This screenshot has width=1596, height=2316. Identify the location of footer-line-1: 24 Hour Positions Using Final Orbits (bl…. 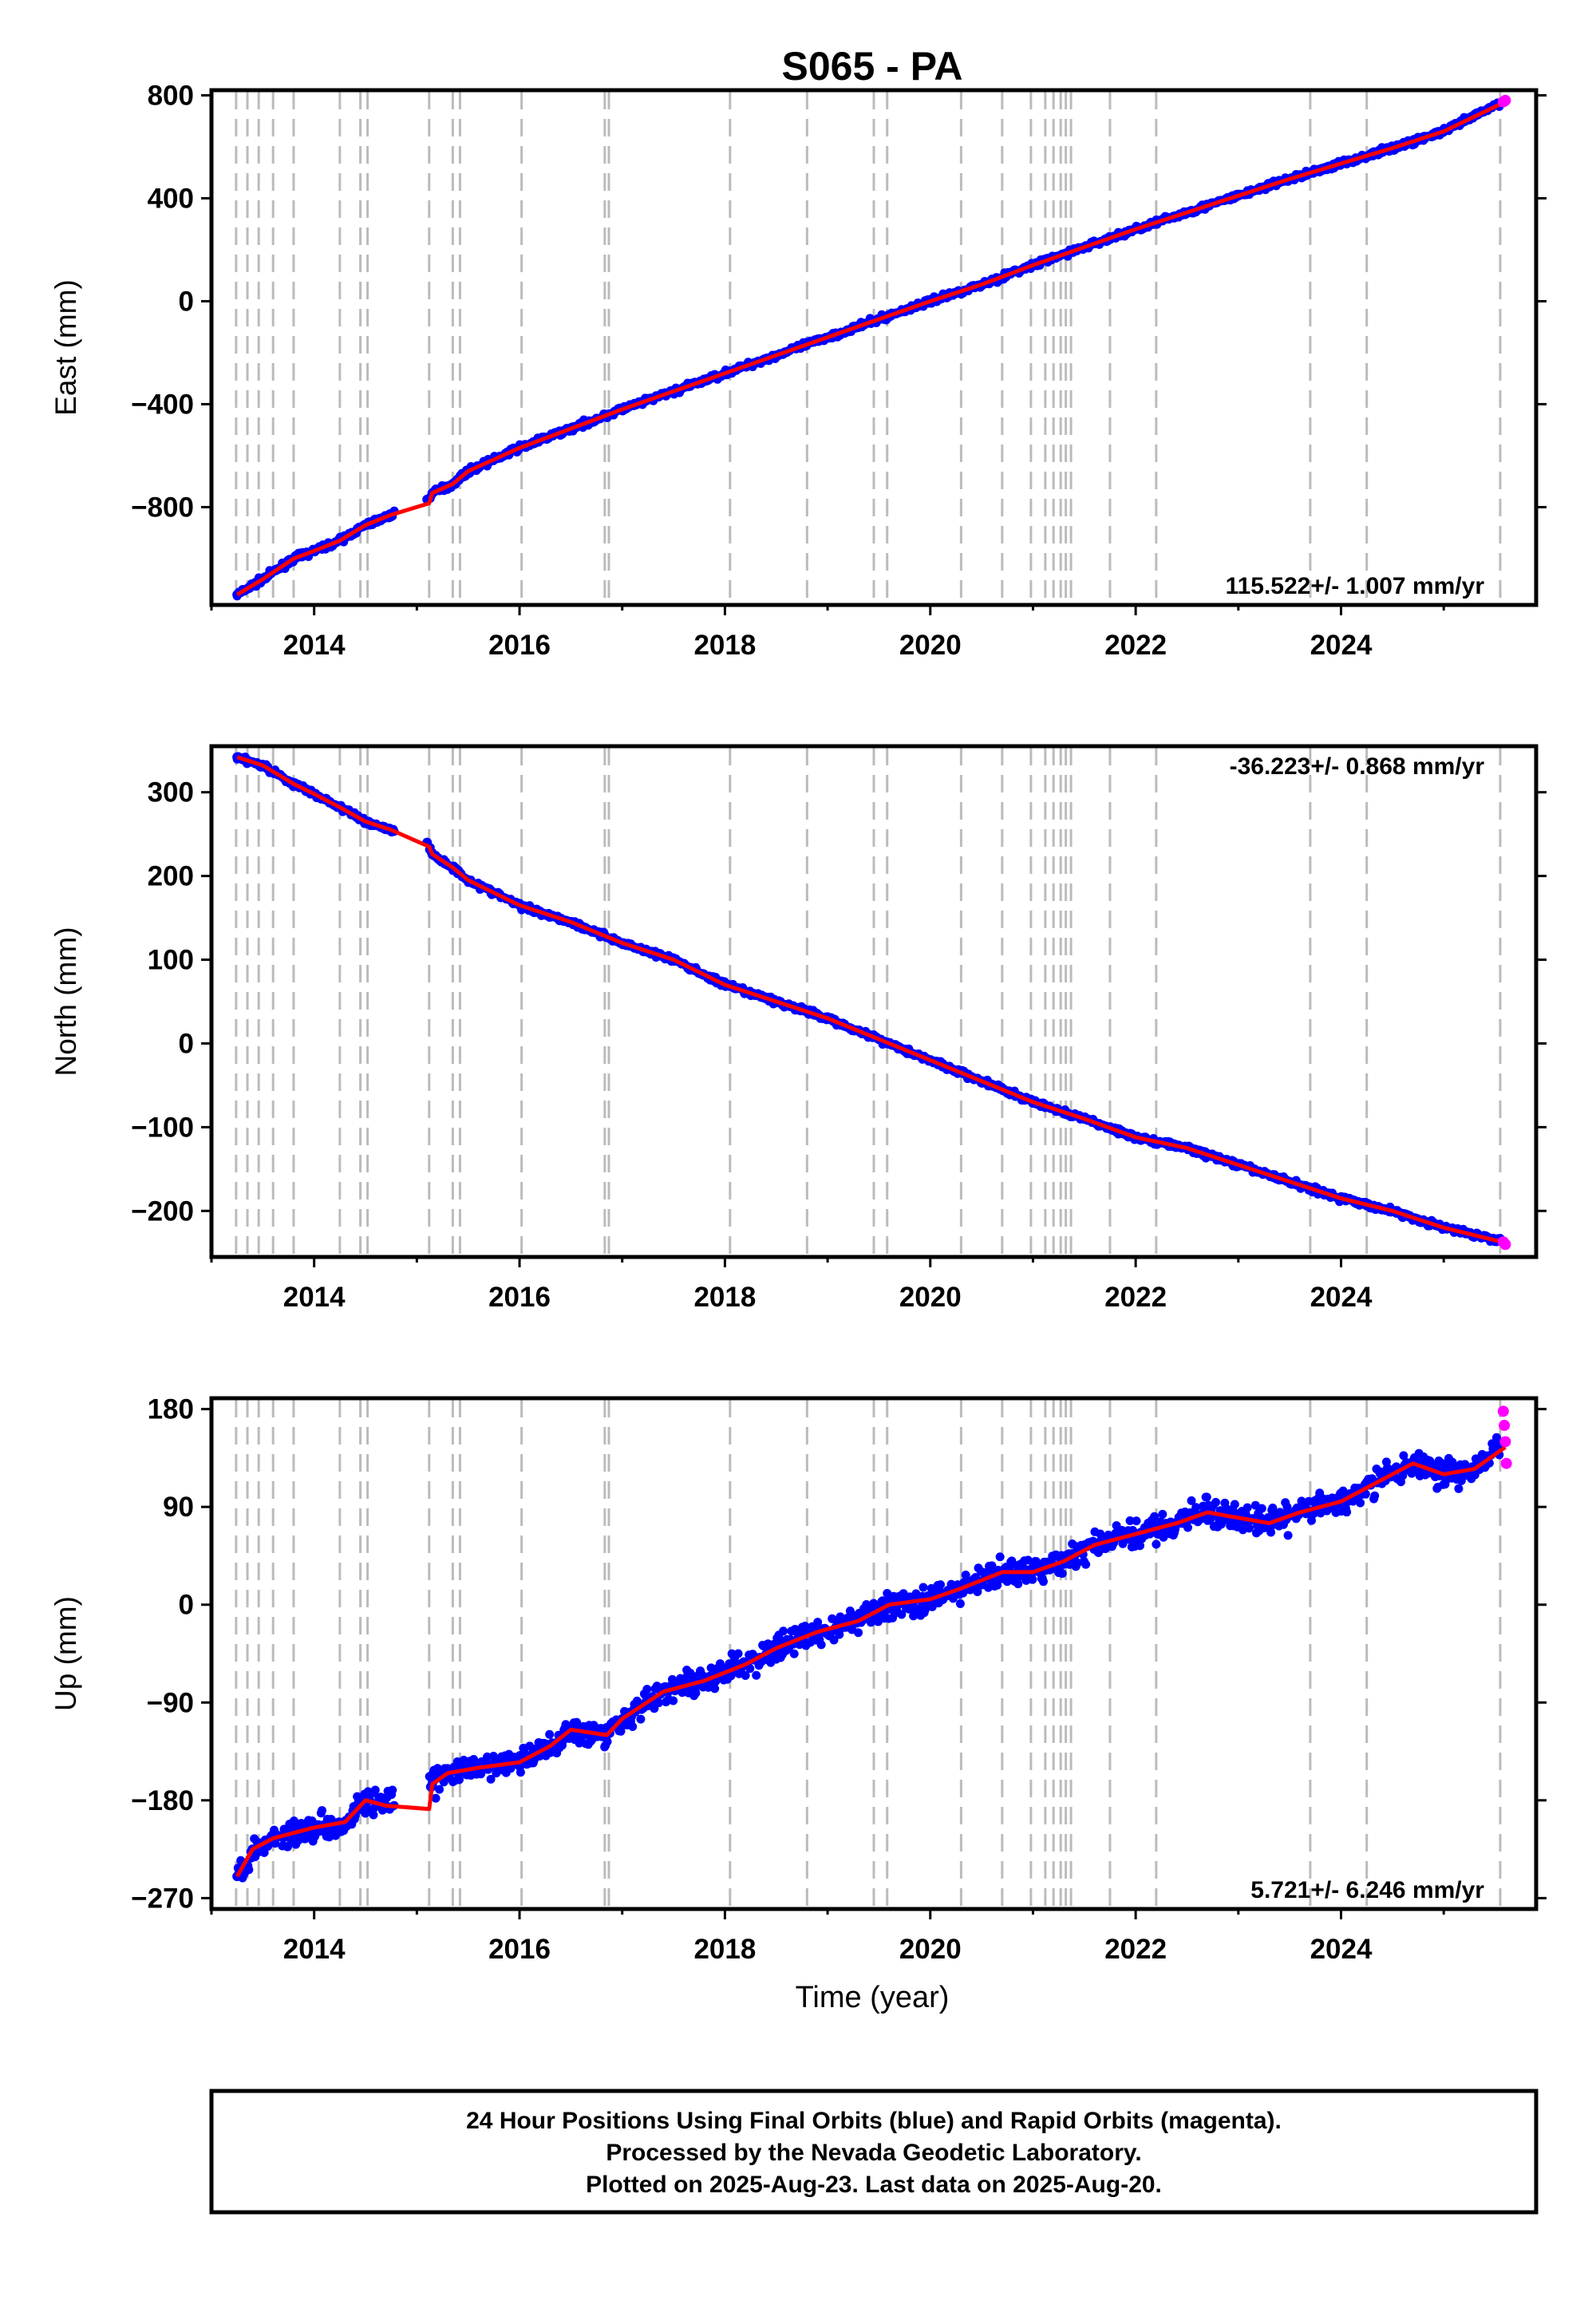
(874, 2121).